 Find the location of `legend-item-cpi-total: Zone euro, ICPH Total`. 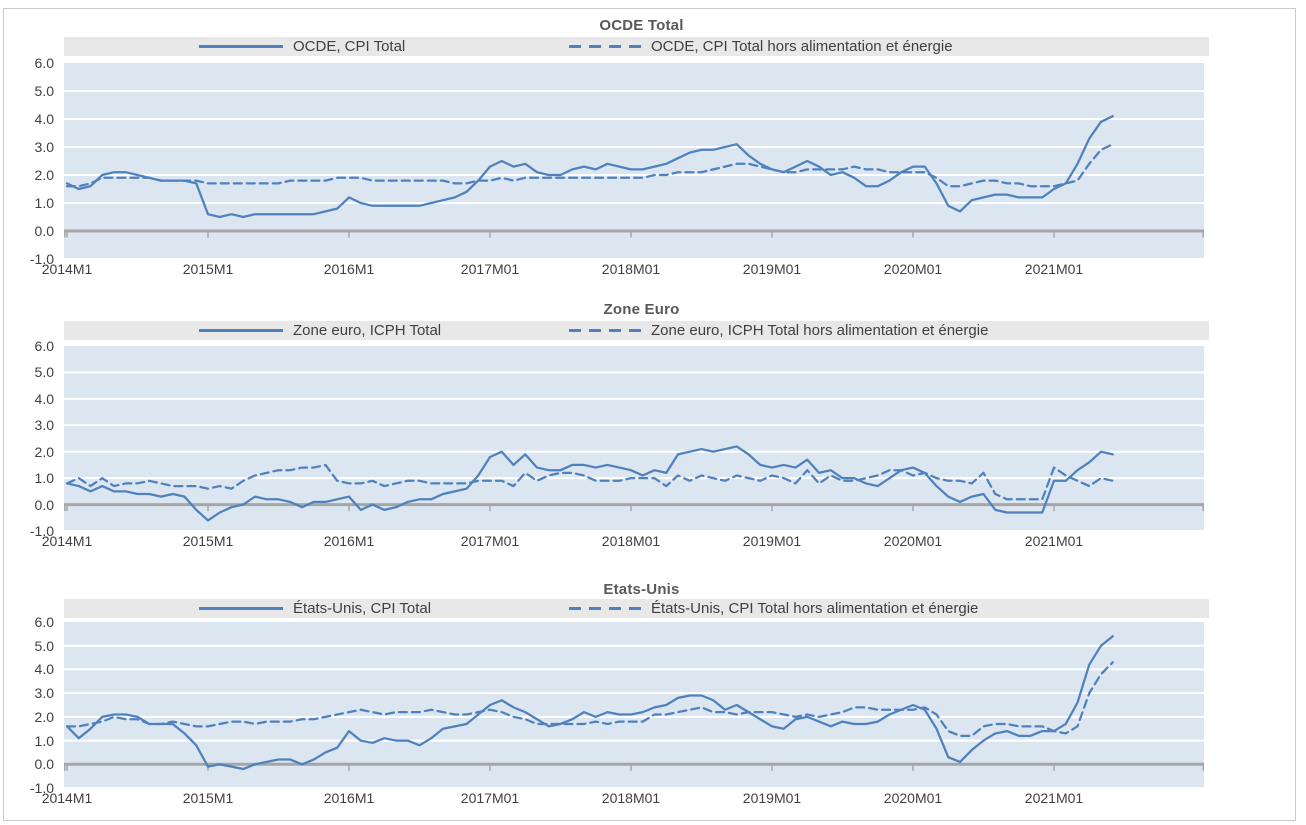

legend-item-cpi-total: Zone euro, ICPH Total is located at coordinates (320, 330).